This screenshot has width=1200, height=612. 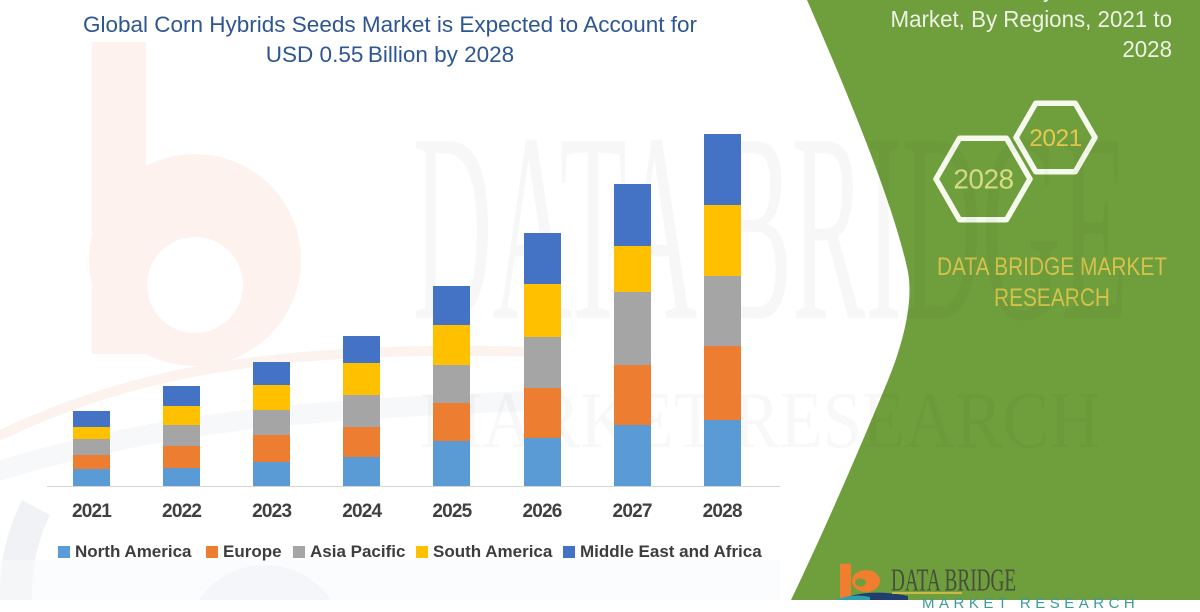 What do you see at coordinates (983, 179) in the screenshot?
I see `svg-text: 2028` at bounding box center [983, 179].